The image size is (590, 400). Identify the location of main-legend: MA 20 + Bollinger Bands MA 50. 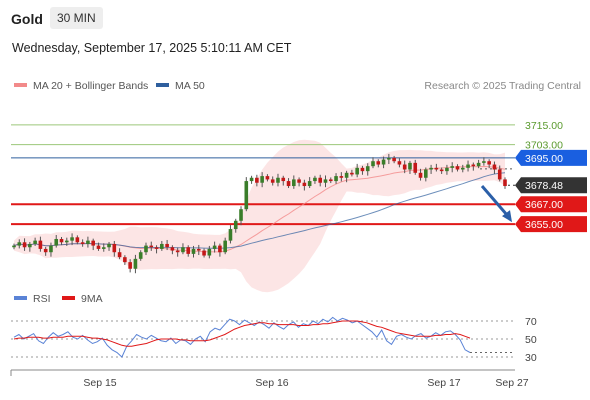
(164, 87).